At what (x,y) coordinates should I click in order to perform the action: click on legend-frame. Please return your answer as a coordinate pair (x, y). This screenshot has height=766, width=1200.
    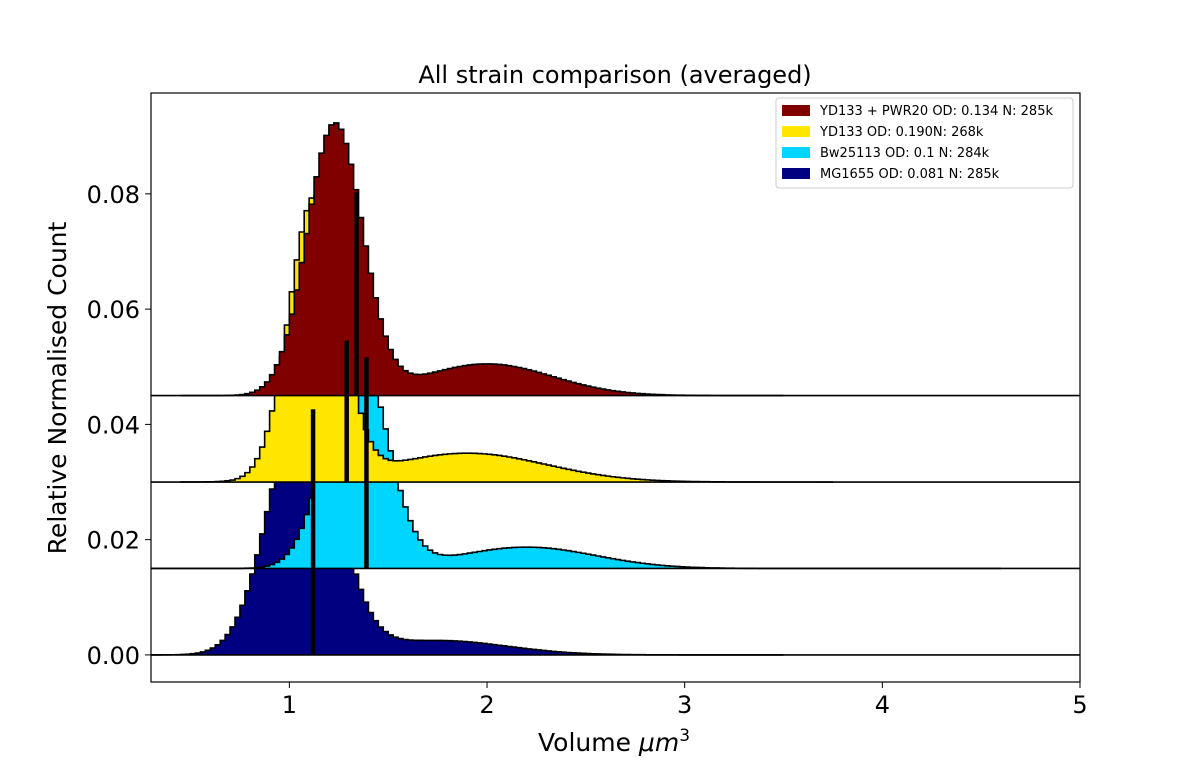
    Looking at the image, I should click on (924, 143).